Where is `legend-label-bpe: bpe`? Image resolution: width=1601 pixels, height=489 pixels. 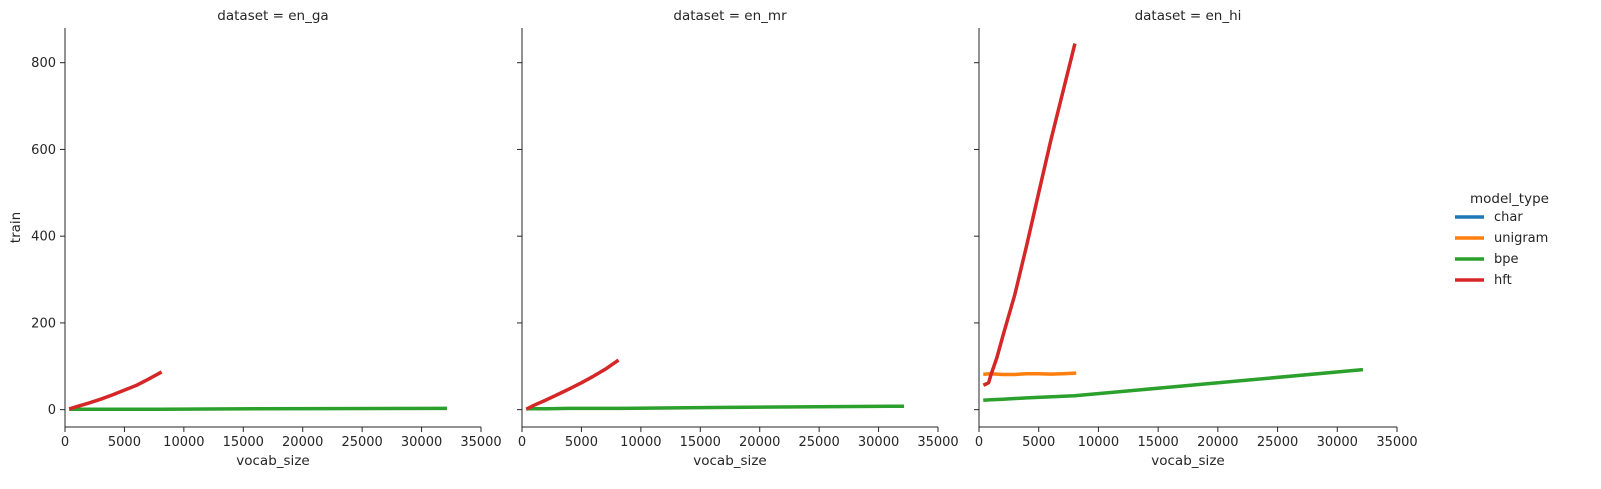
legend-label-bpe: bpe is located at coordinates (1506, 259).